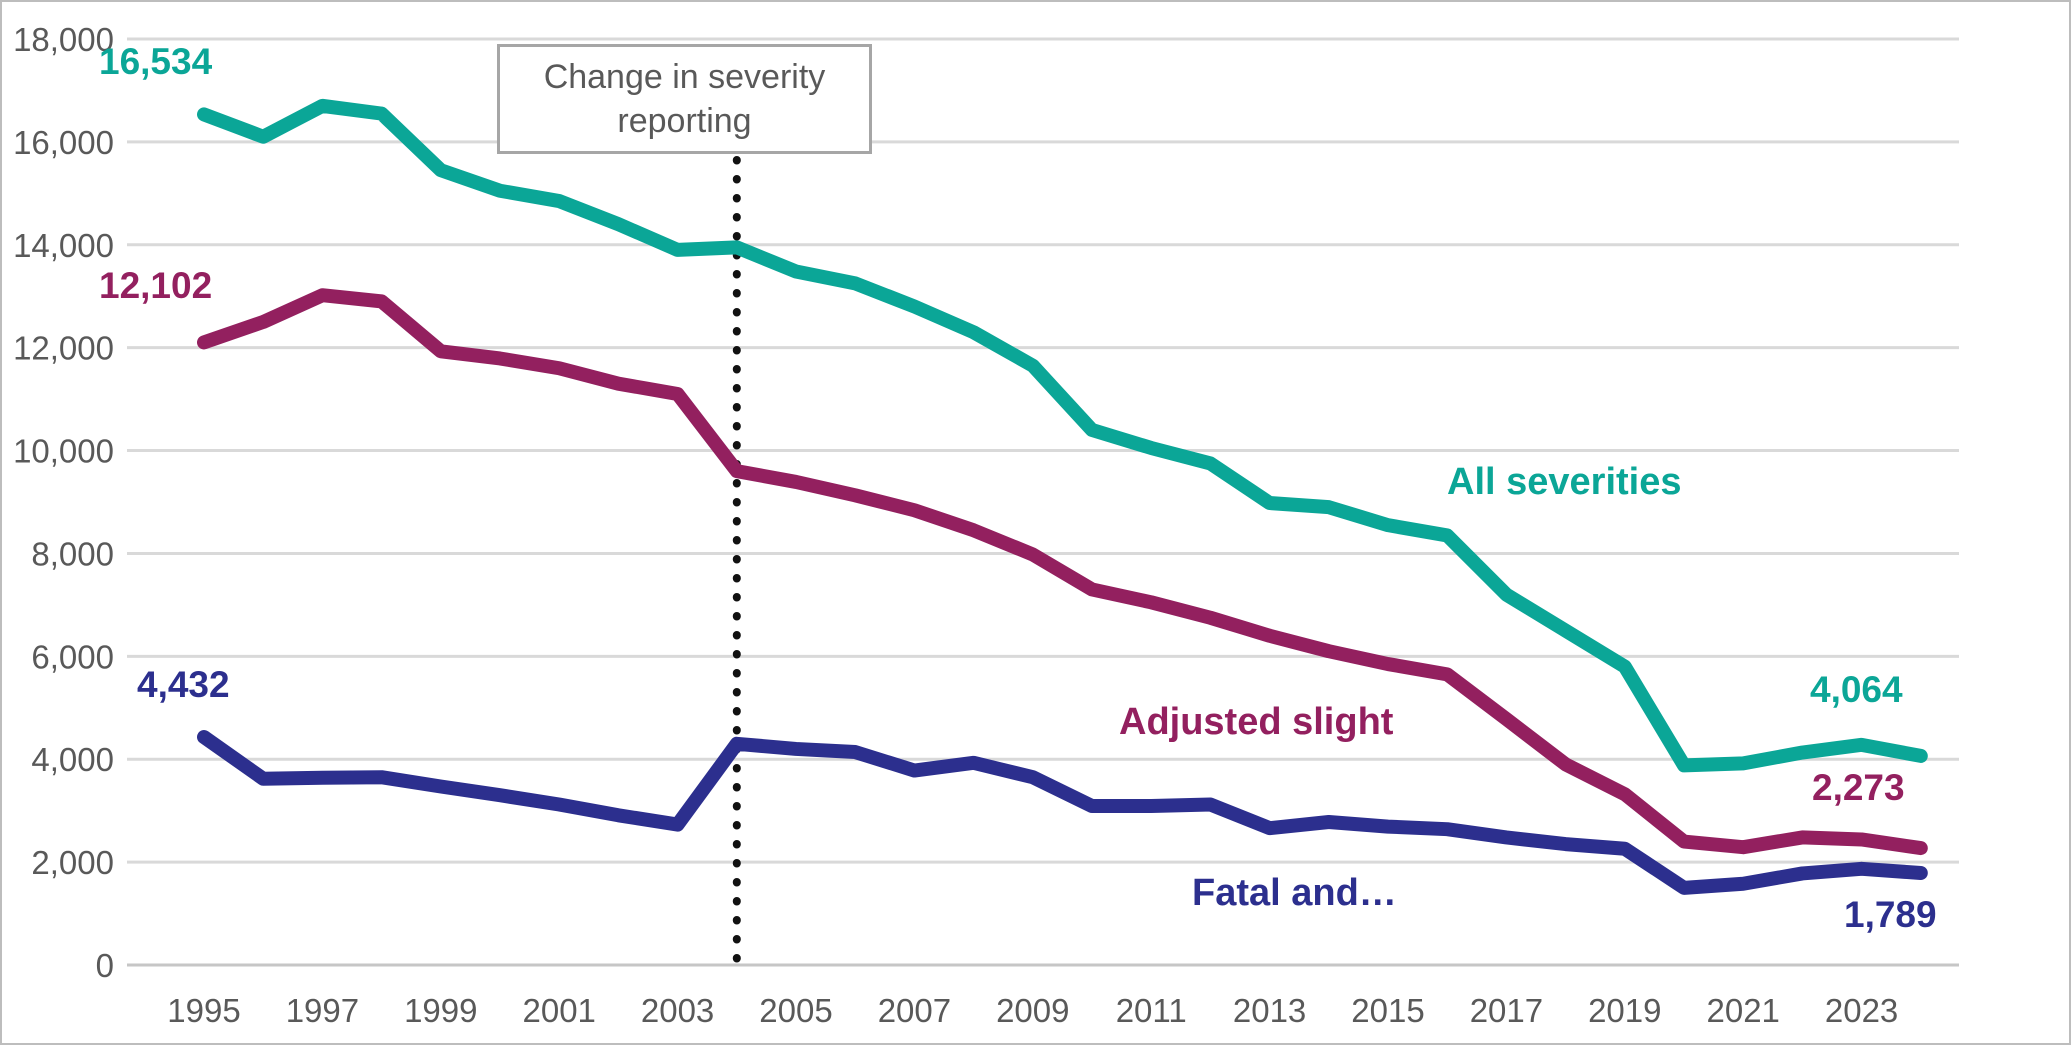 This screenshot has width=2071, height=1045. Describe the element at coordinates (1890, 914) in the screenshot. I see `end-value-label-fatal-and-serious: 1,789` at that location.